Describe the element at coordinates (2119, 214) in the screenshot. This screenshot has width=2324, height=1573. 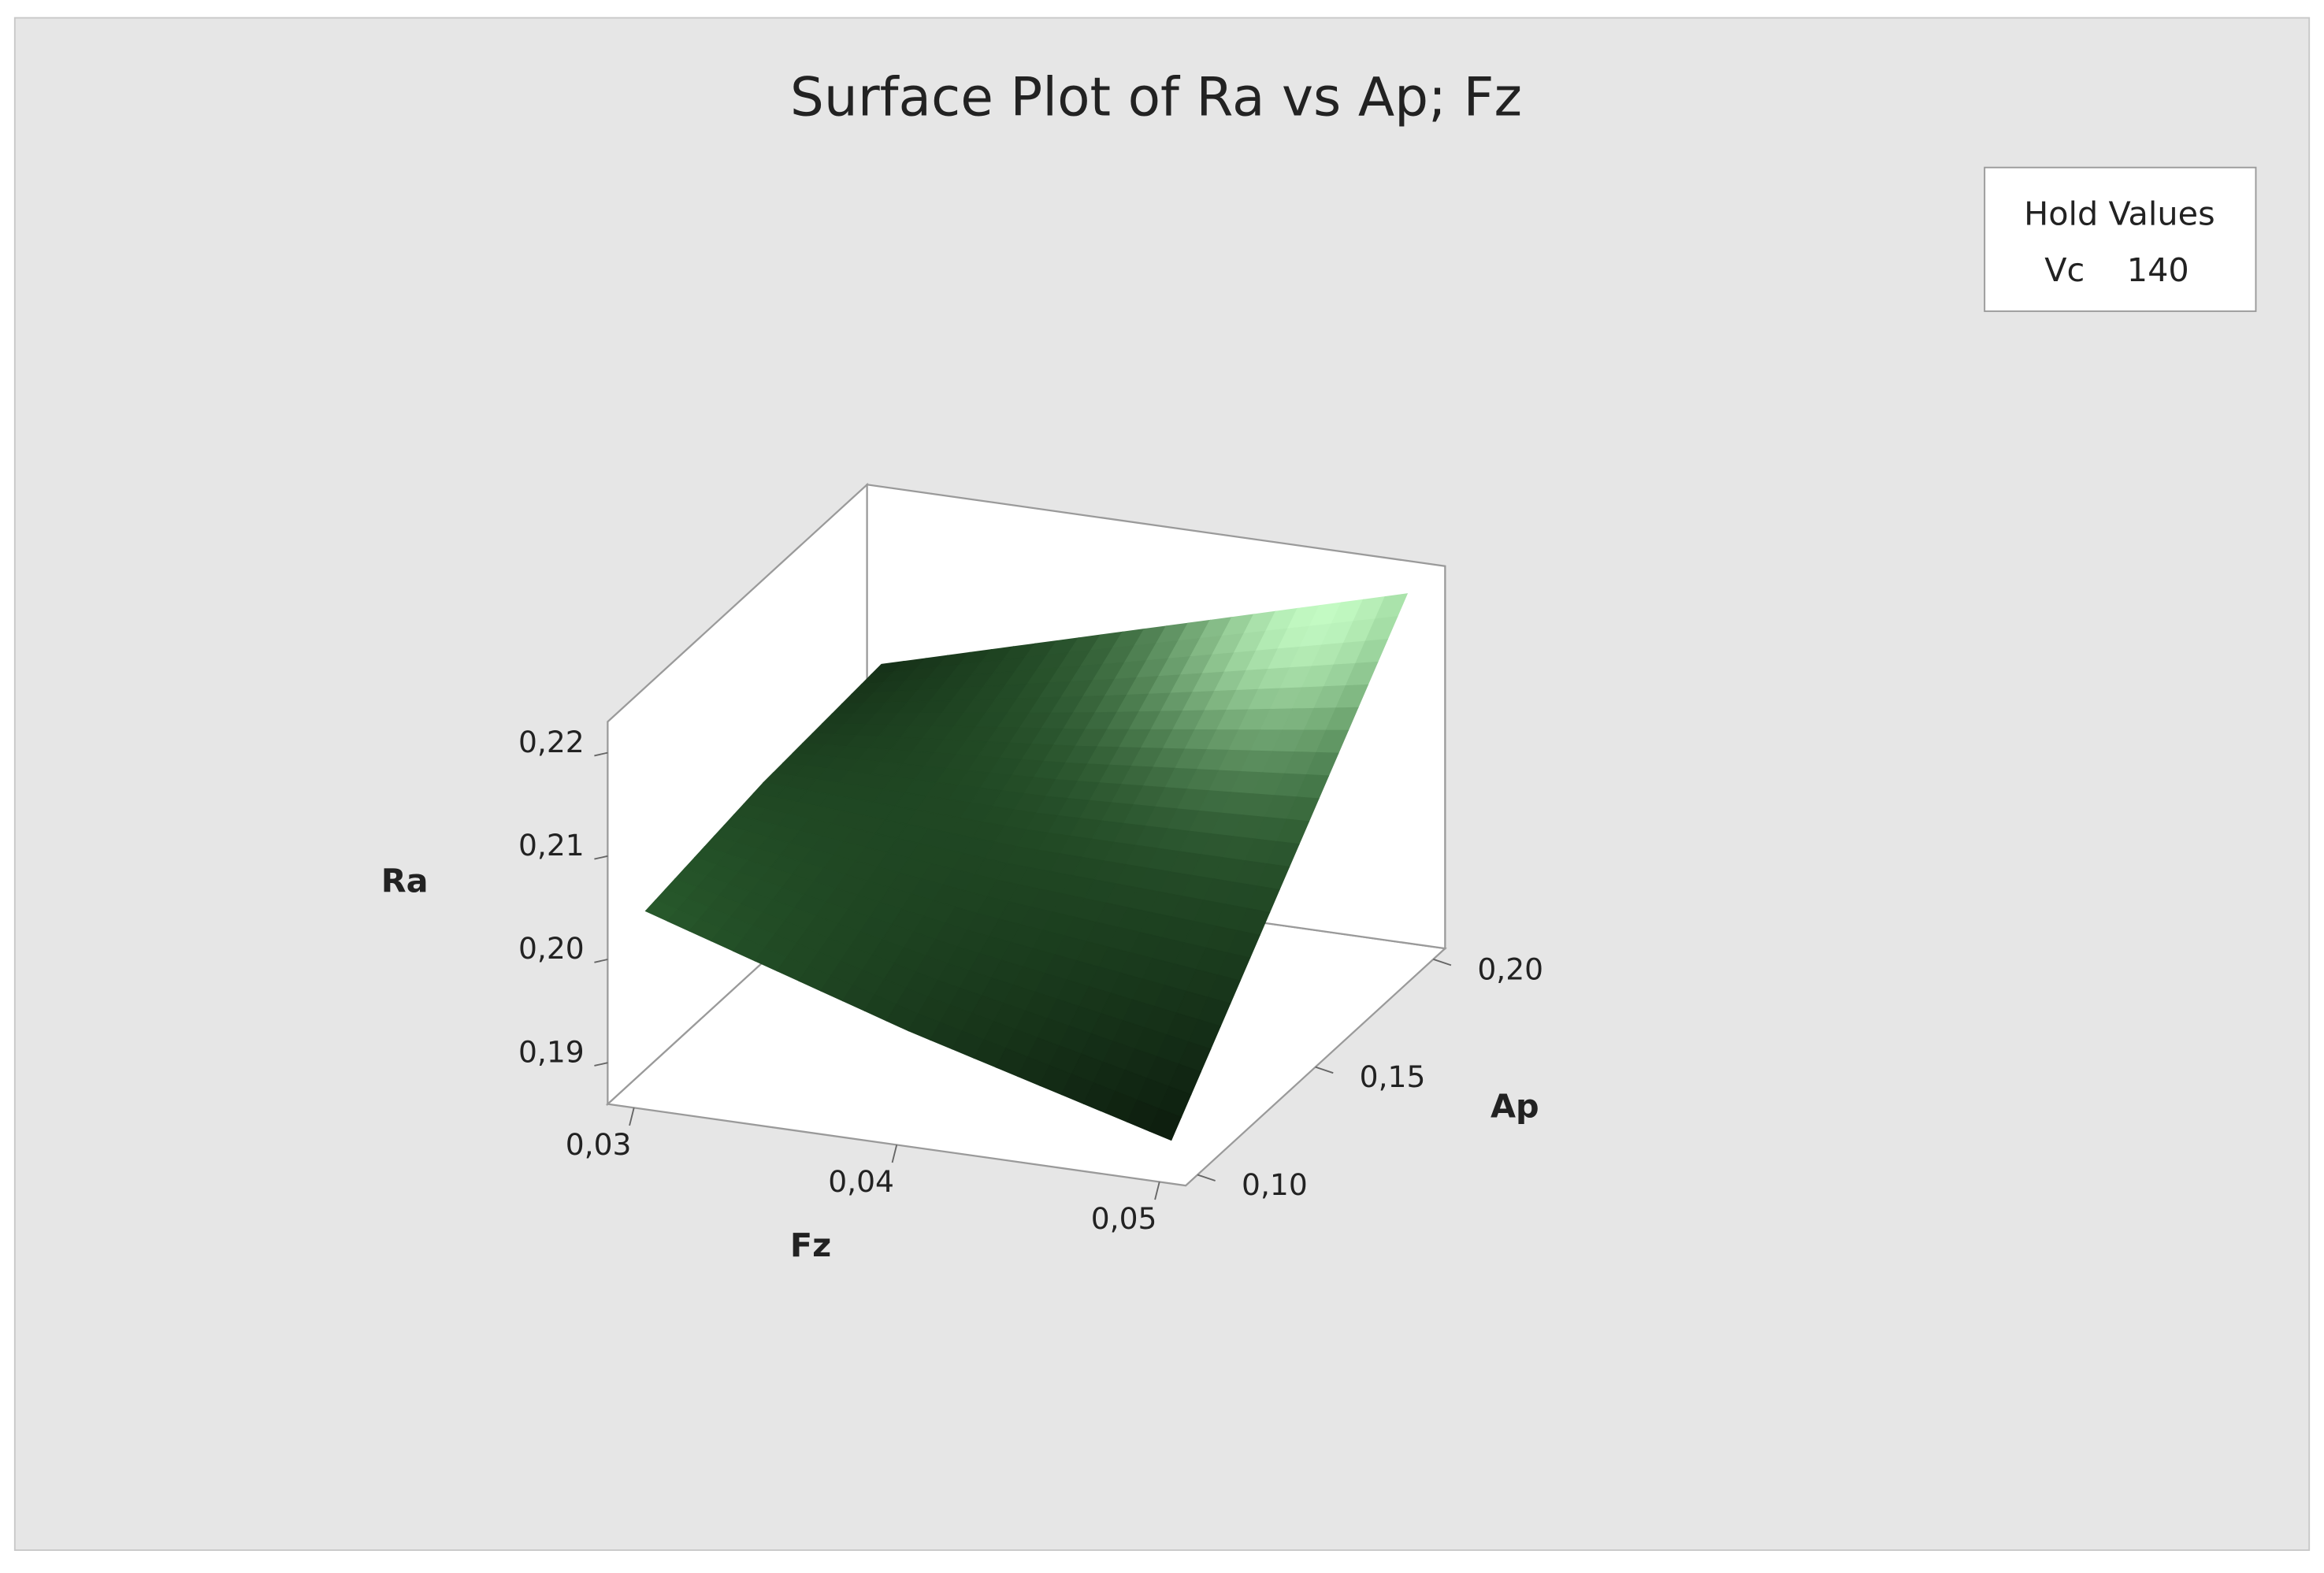
I see `hold-values-title: Hold Values` at that location.